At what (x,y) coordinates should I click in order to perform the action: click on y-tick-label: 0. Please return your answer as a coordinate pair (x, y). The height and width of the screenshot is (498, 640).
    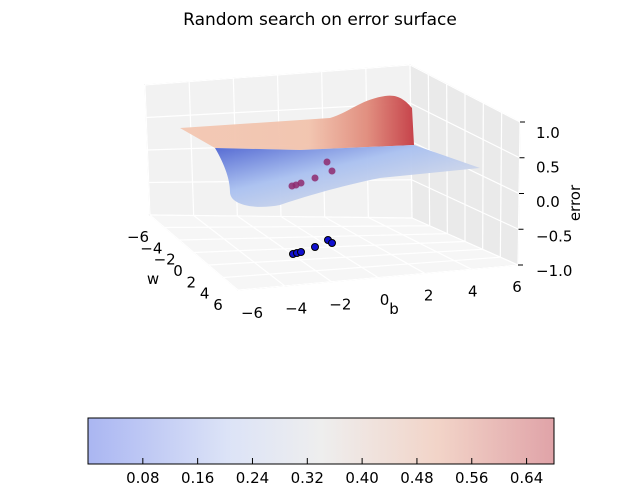
    Looking at the image, I should click on (385, 300).